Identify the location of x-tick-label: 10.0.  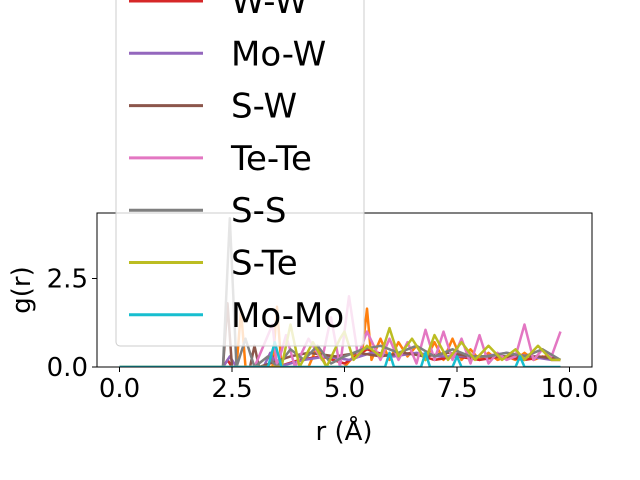
(570, 389).